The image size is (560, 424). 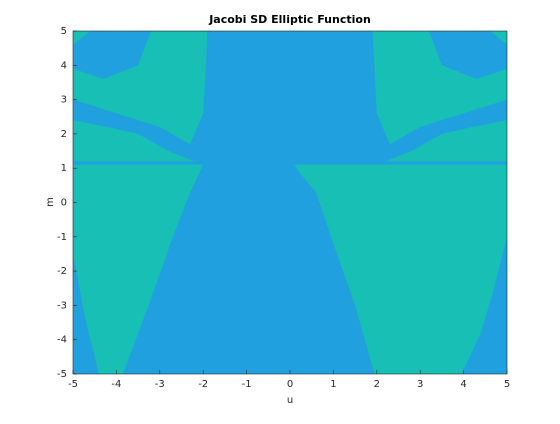 What do you see at coordinates (463, 384) in the screenshot?
I see `x-tick-label: 4` at bounding box center [463, 384].